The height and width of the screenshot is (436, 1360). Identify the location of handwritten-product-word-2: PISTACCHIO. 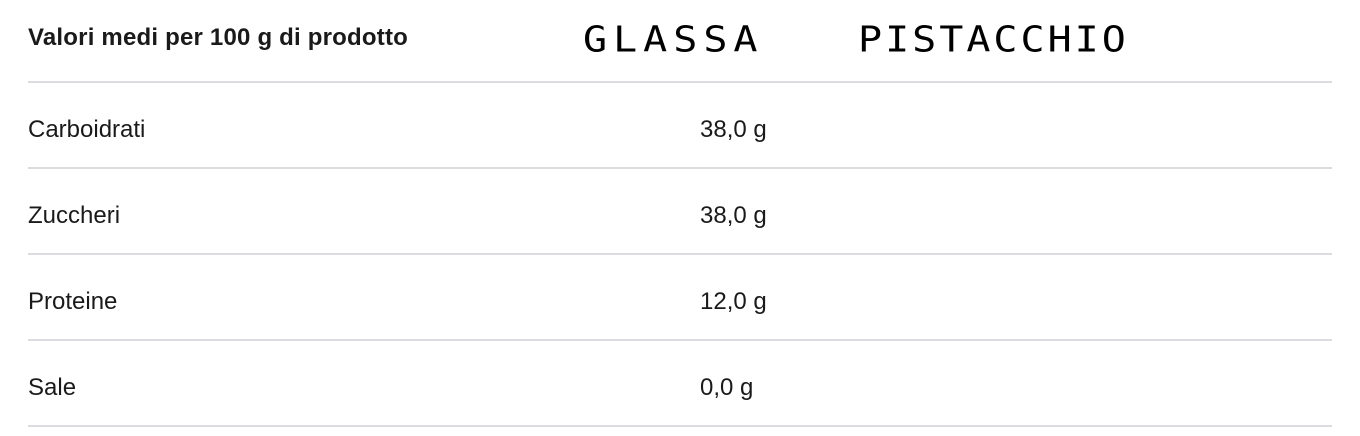
(993, 40).